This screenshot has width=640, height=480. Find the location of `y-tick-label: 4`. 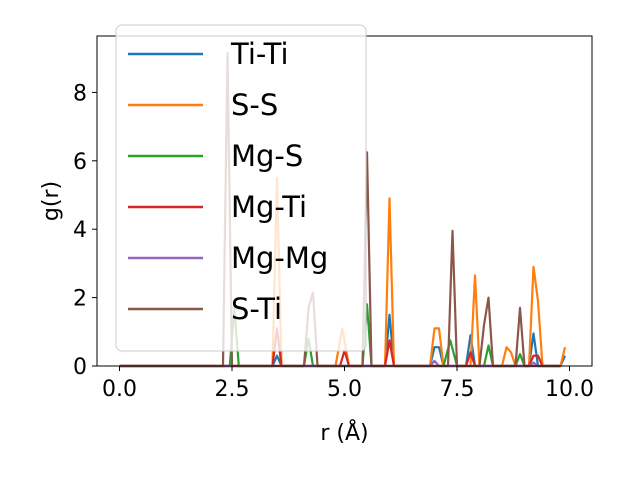

y-tick-label: 4 is located at coordinates (80, 230).